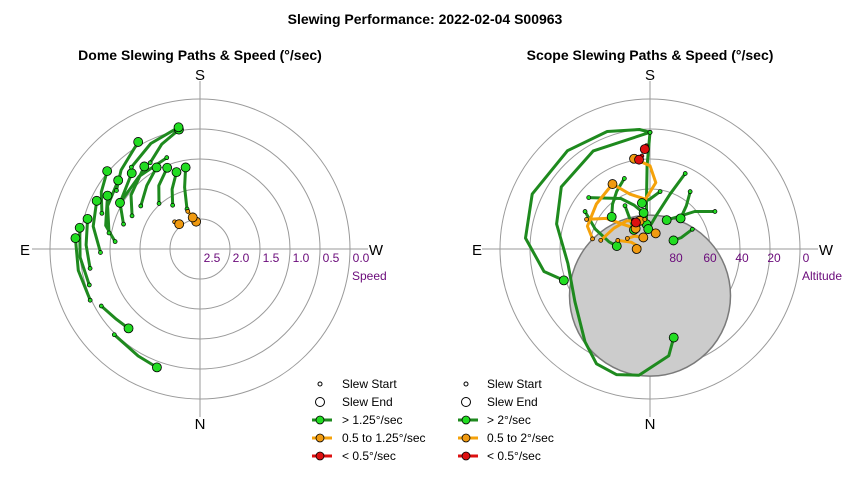  Describe the element at coordinates (384, 438) in the screenshot. I see `legend-medium-label: 0.5 to 1.25°/sec` at that location.